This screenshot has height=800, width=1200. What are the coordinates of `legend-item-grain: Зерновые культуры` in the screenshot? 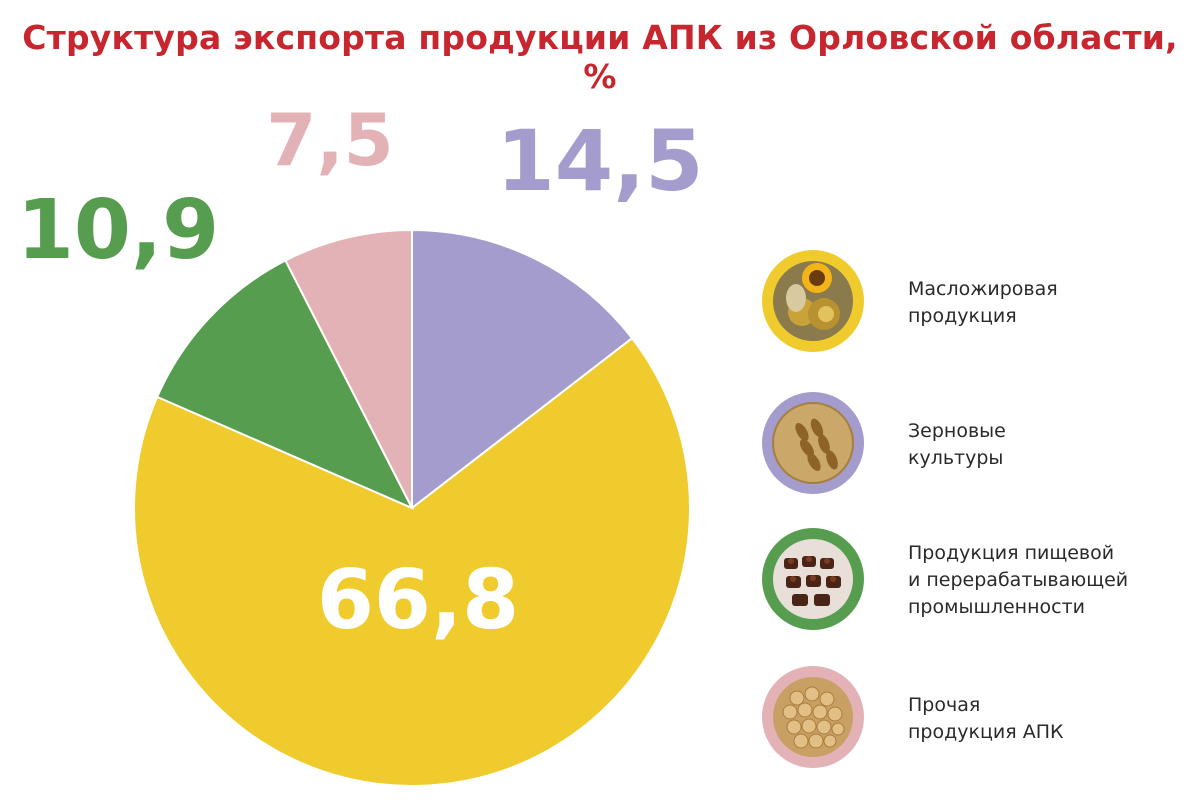 It's located at (972, 444).